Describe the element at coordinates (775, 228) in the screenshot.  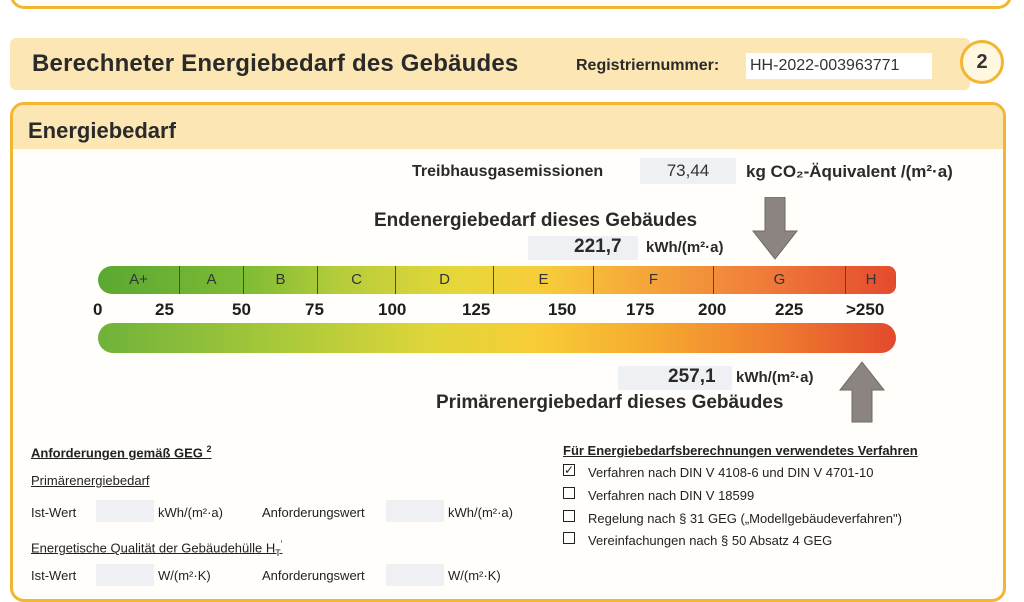
I see `end-energy-arrow-icon` at that location.